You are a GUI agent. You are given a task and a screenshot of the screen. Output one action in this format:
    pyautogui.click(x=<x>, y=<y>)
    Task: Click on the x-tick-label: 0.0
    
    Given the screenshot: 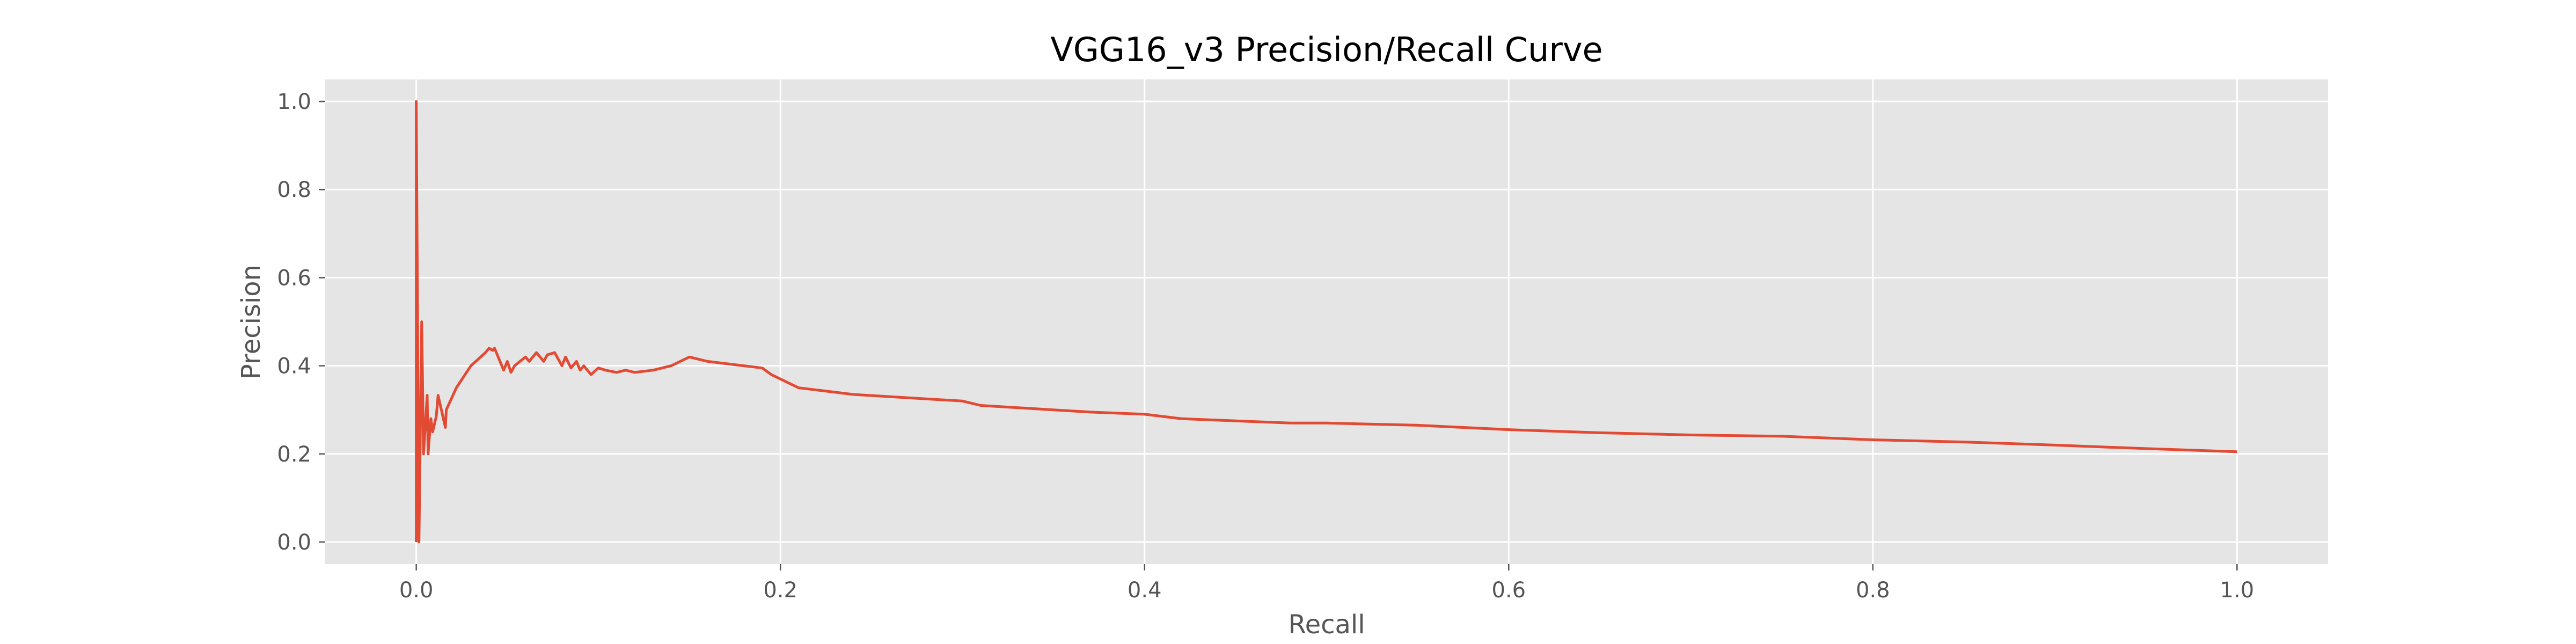 What is the action you would take?
    pyautogui.click(x=416, y=590)
    